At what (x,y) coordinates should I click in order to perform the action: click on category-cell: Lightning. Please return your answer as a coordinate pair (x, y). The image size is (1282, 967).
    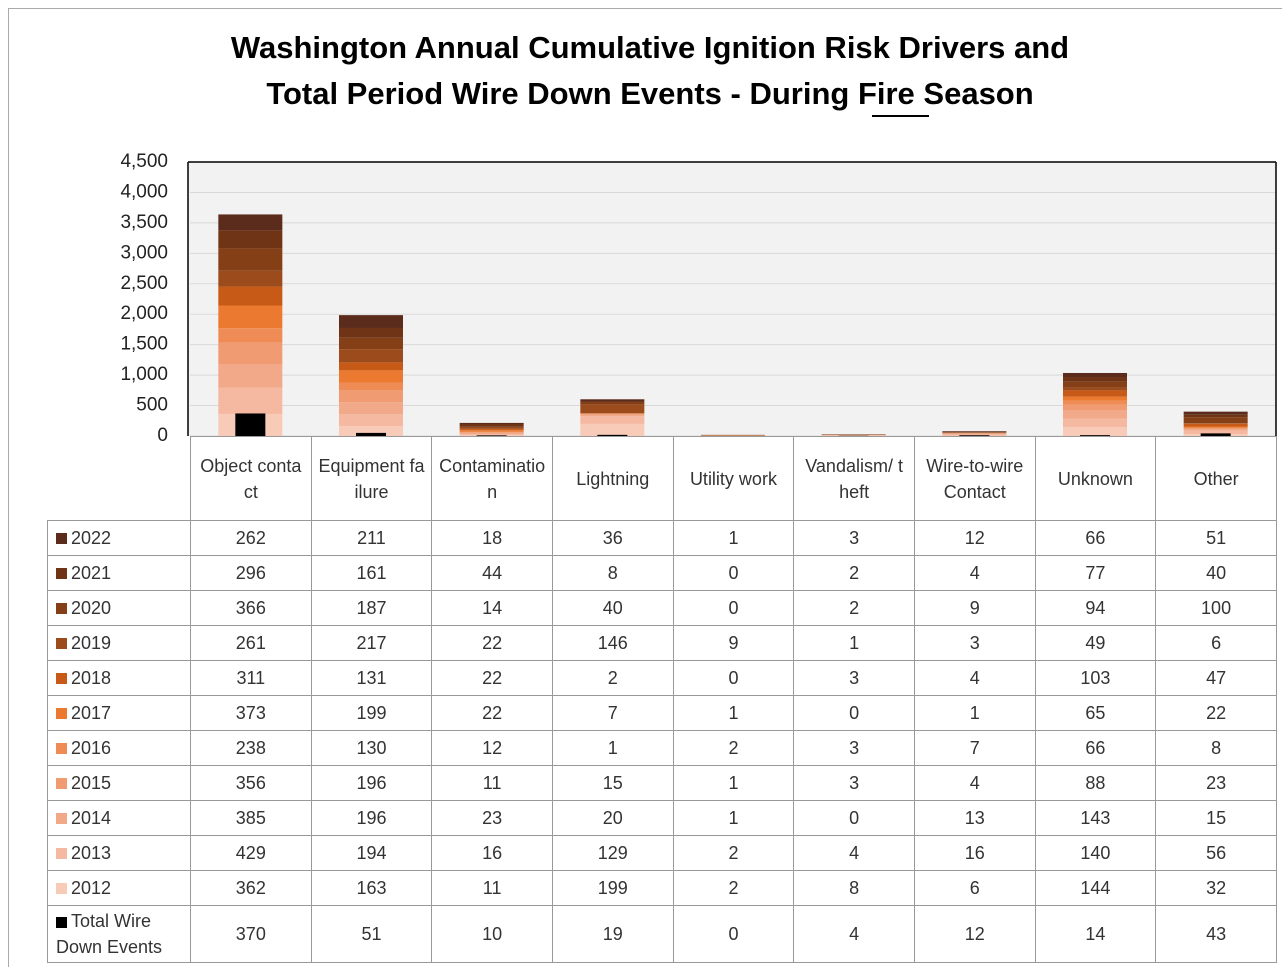
    Looking at the image, I should click on (612, 479).